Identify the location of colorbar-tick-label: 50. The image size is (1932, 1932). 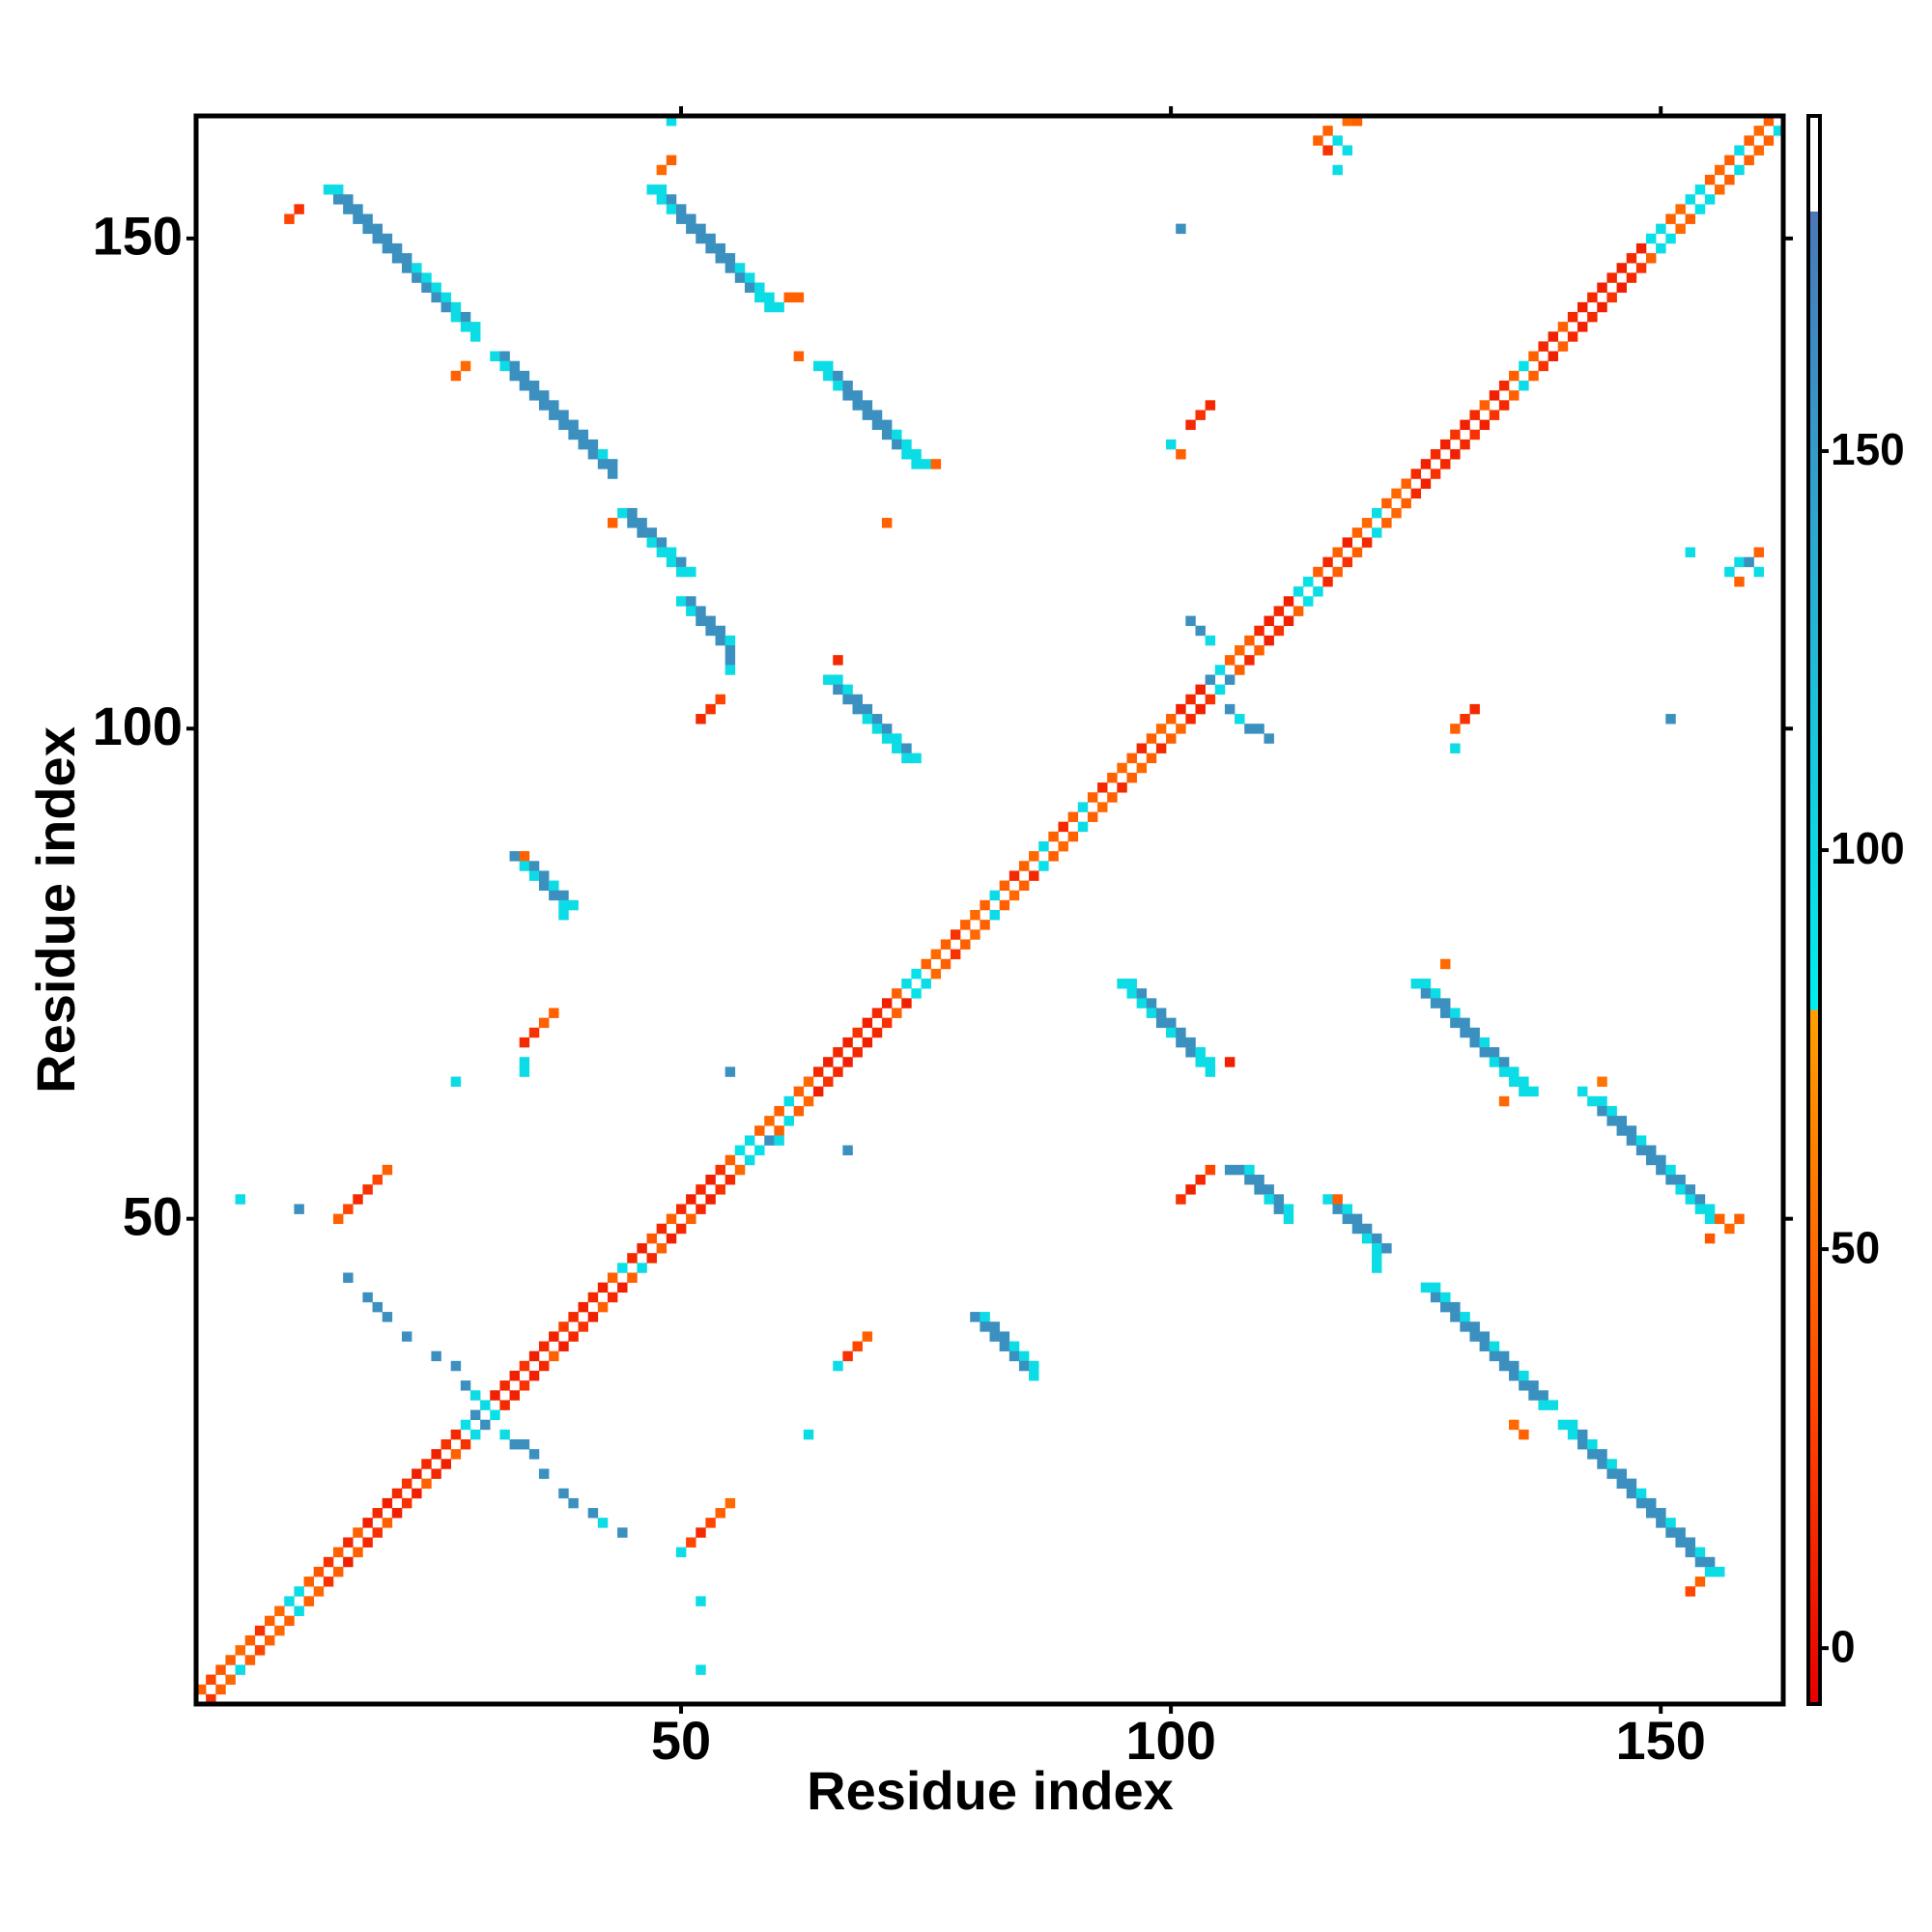
(1855, 1247).